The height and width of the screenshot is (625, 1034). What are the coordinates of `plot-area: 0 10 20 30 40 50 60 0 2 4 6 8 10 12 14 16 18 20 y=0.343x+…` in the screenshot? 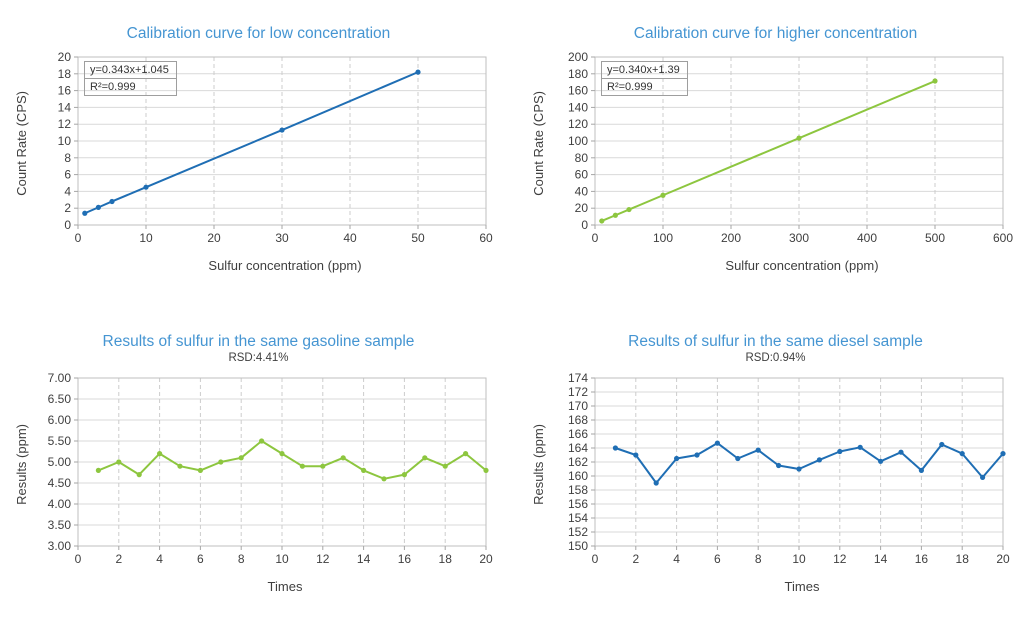 It's located at (265, 154).